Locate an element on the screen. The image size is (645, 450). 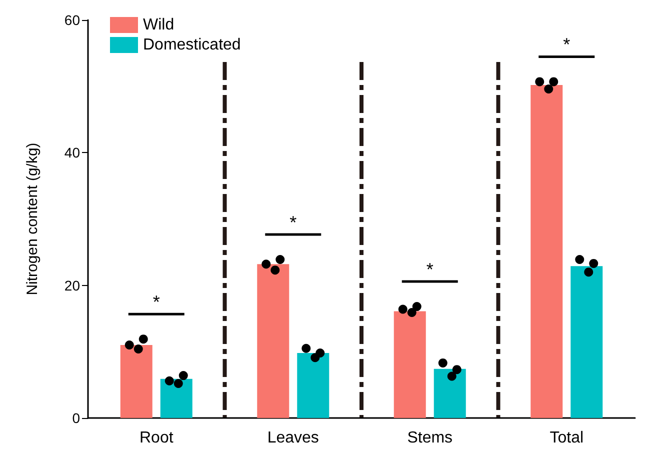
x-tick-label: Leaves is located at coordinates (293, 438).